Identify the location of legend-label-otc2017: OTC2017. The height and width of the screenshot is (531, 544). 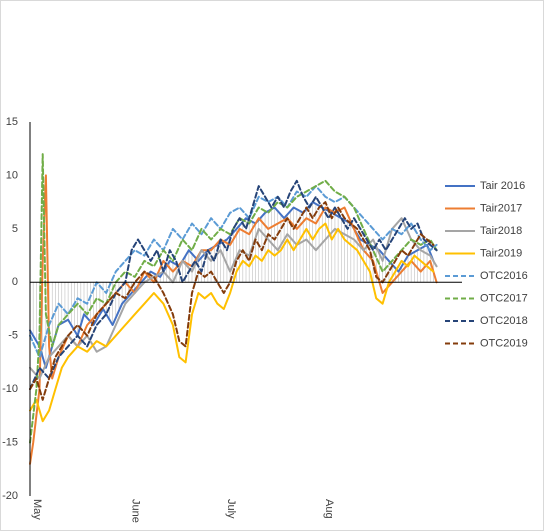
(504, 298).